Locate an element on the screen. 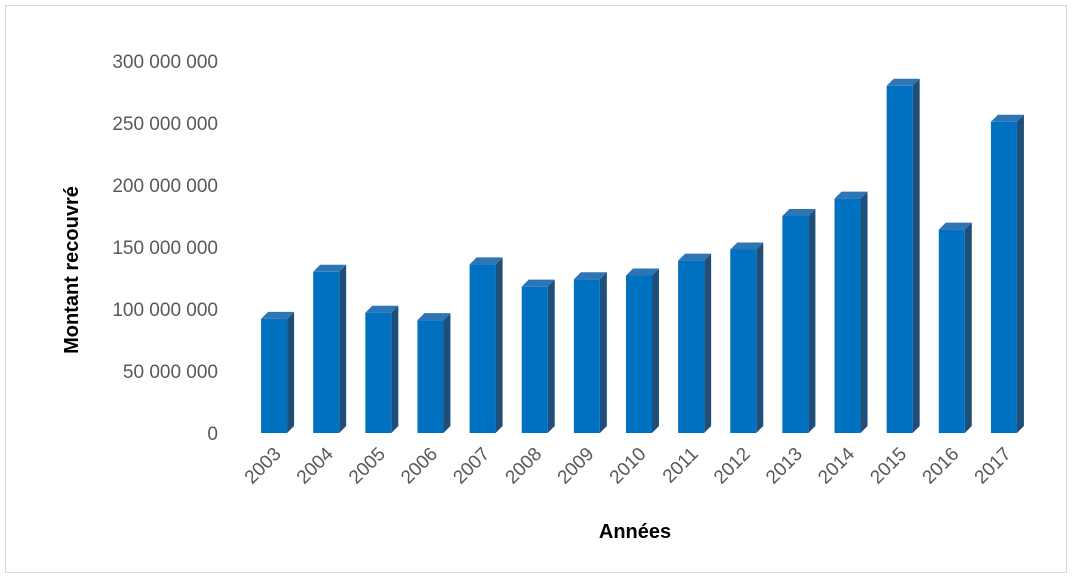  x-tick-label: 2015 is located at coordinates (888, 466).